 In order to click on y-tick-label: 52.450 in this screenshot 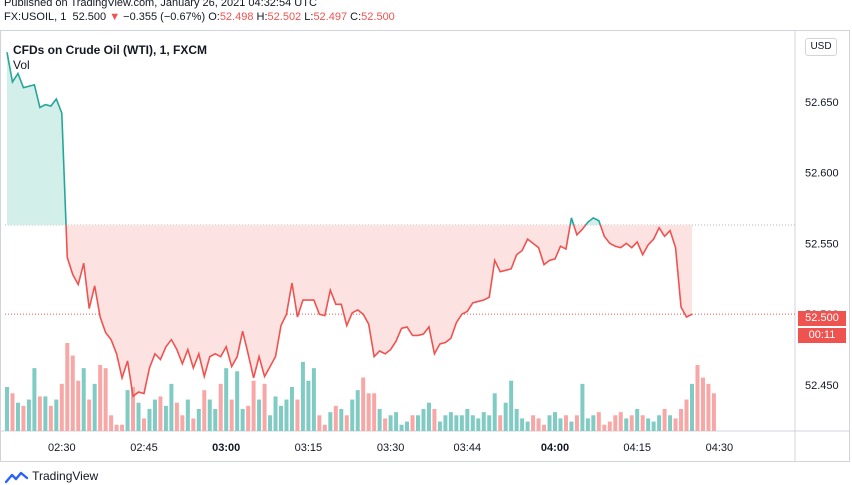, I will do `click(822, 386)`.